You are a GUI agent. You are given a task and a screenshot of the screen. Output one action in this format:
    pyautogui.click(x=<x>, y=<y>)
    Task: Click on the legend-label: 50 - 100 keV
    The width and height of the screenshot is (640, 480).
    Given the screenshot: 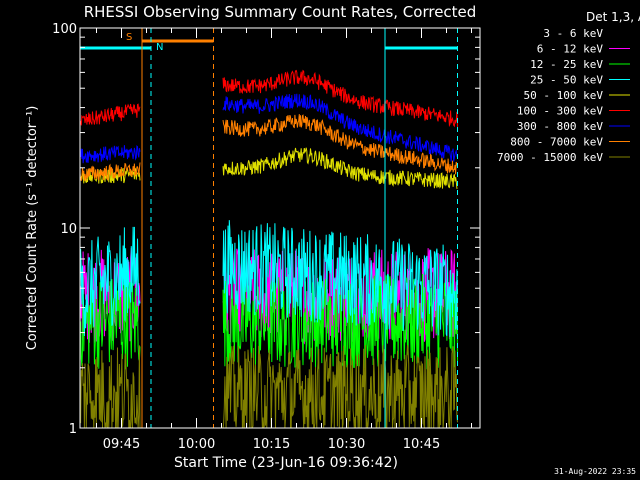 What is the action you would take?
    pyautogui.click(x=564, y=95)
    